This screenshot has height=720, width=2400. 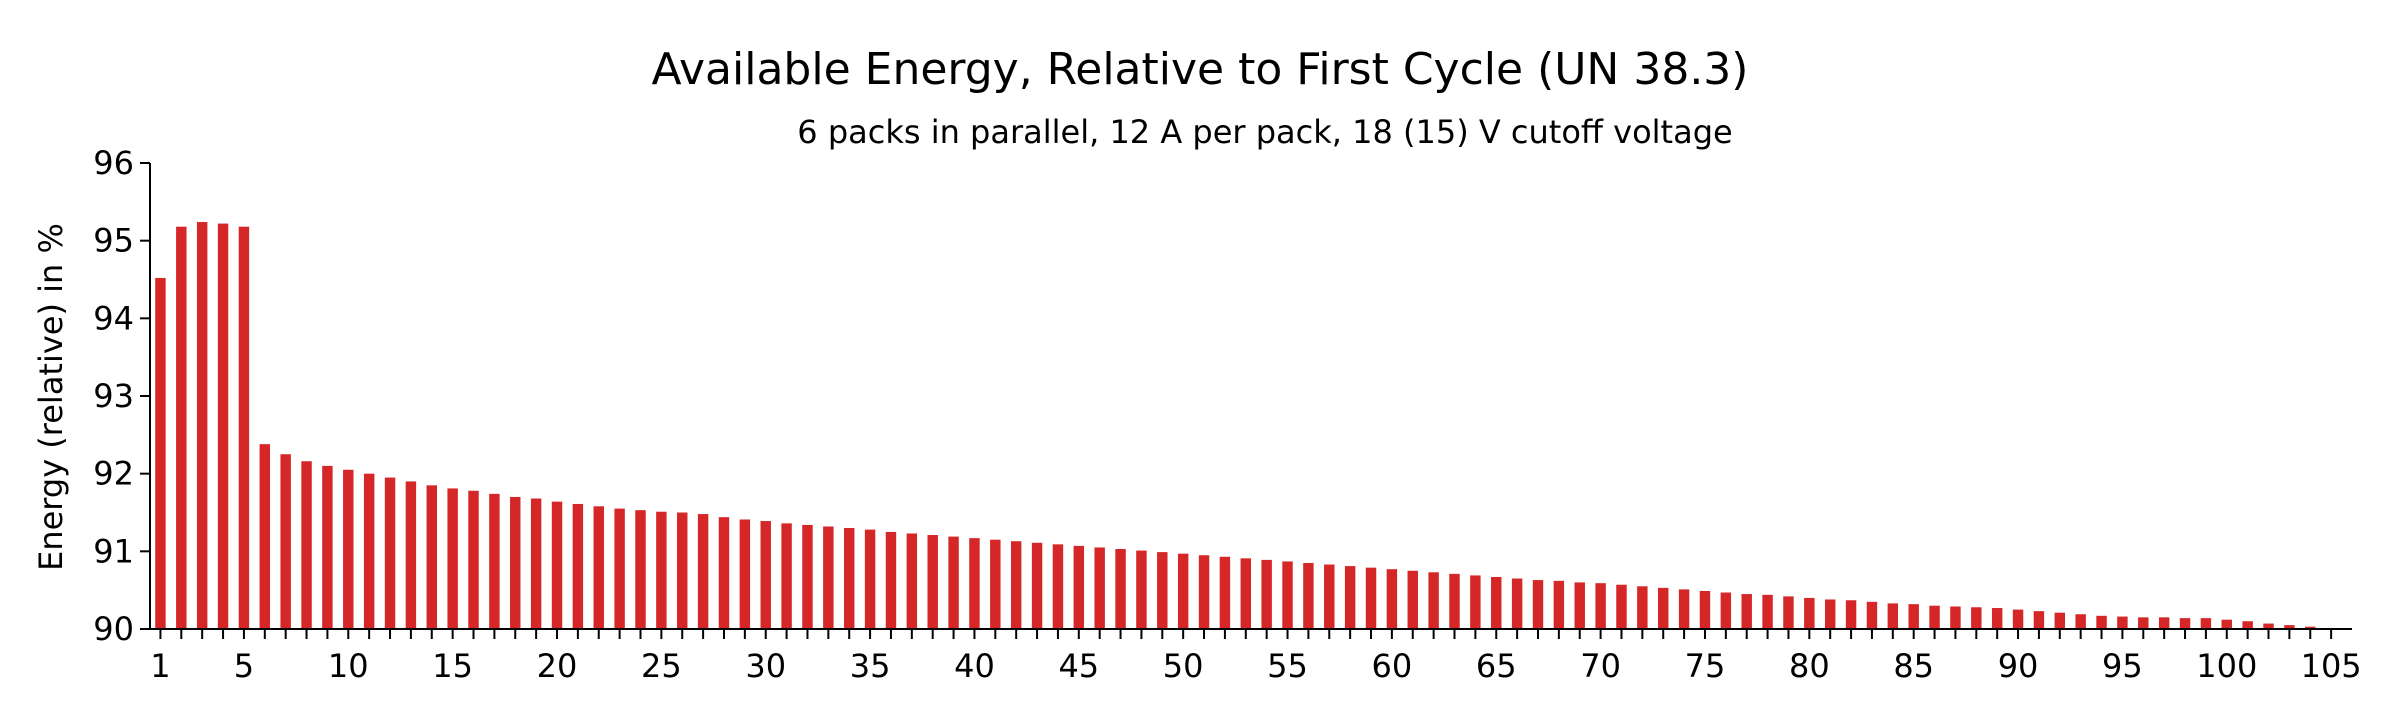 What do you see at coordinates (765, 666) in the screenshot?
I see `x-tick-label-30: 30` at bounding box center [765, 666].